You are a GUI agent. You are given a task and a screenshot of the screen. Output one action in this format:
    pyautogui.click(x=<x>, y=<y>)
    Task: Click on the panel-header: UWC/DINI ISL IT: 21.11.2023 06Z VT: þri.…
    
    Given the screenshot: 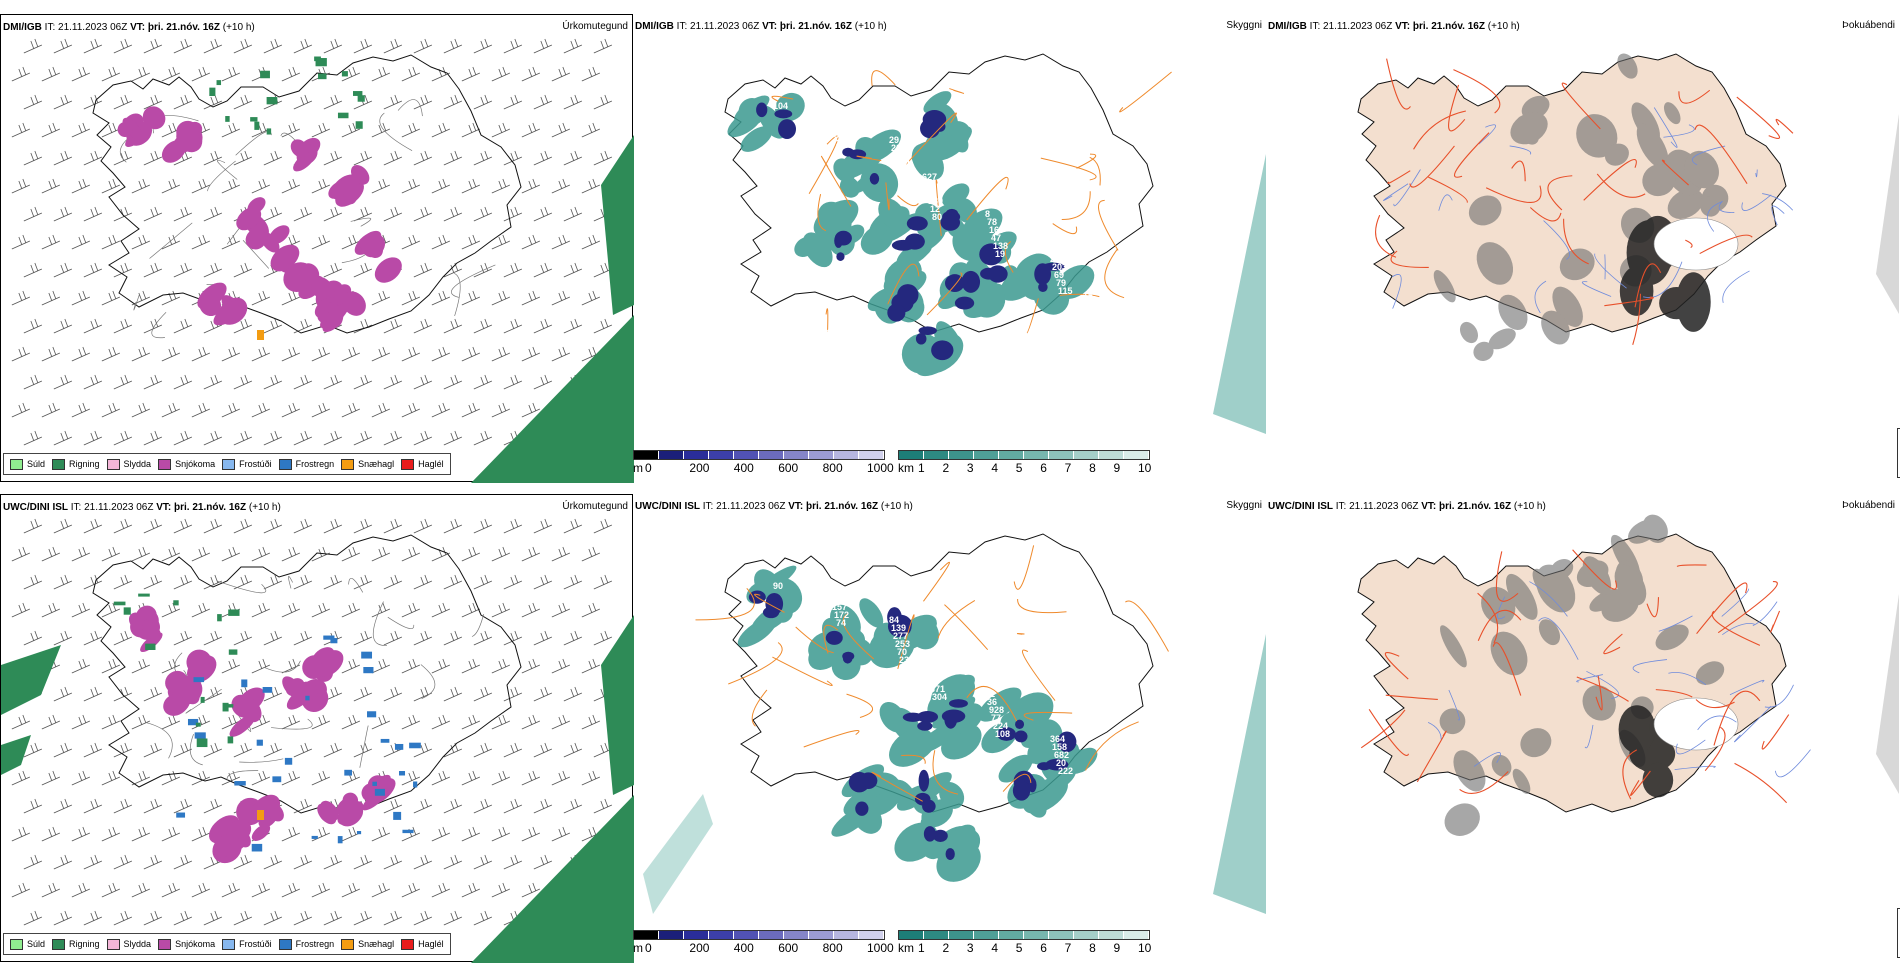 What is the action you would take?
    pyautogui.click(x=774, y=506)
    